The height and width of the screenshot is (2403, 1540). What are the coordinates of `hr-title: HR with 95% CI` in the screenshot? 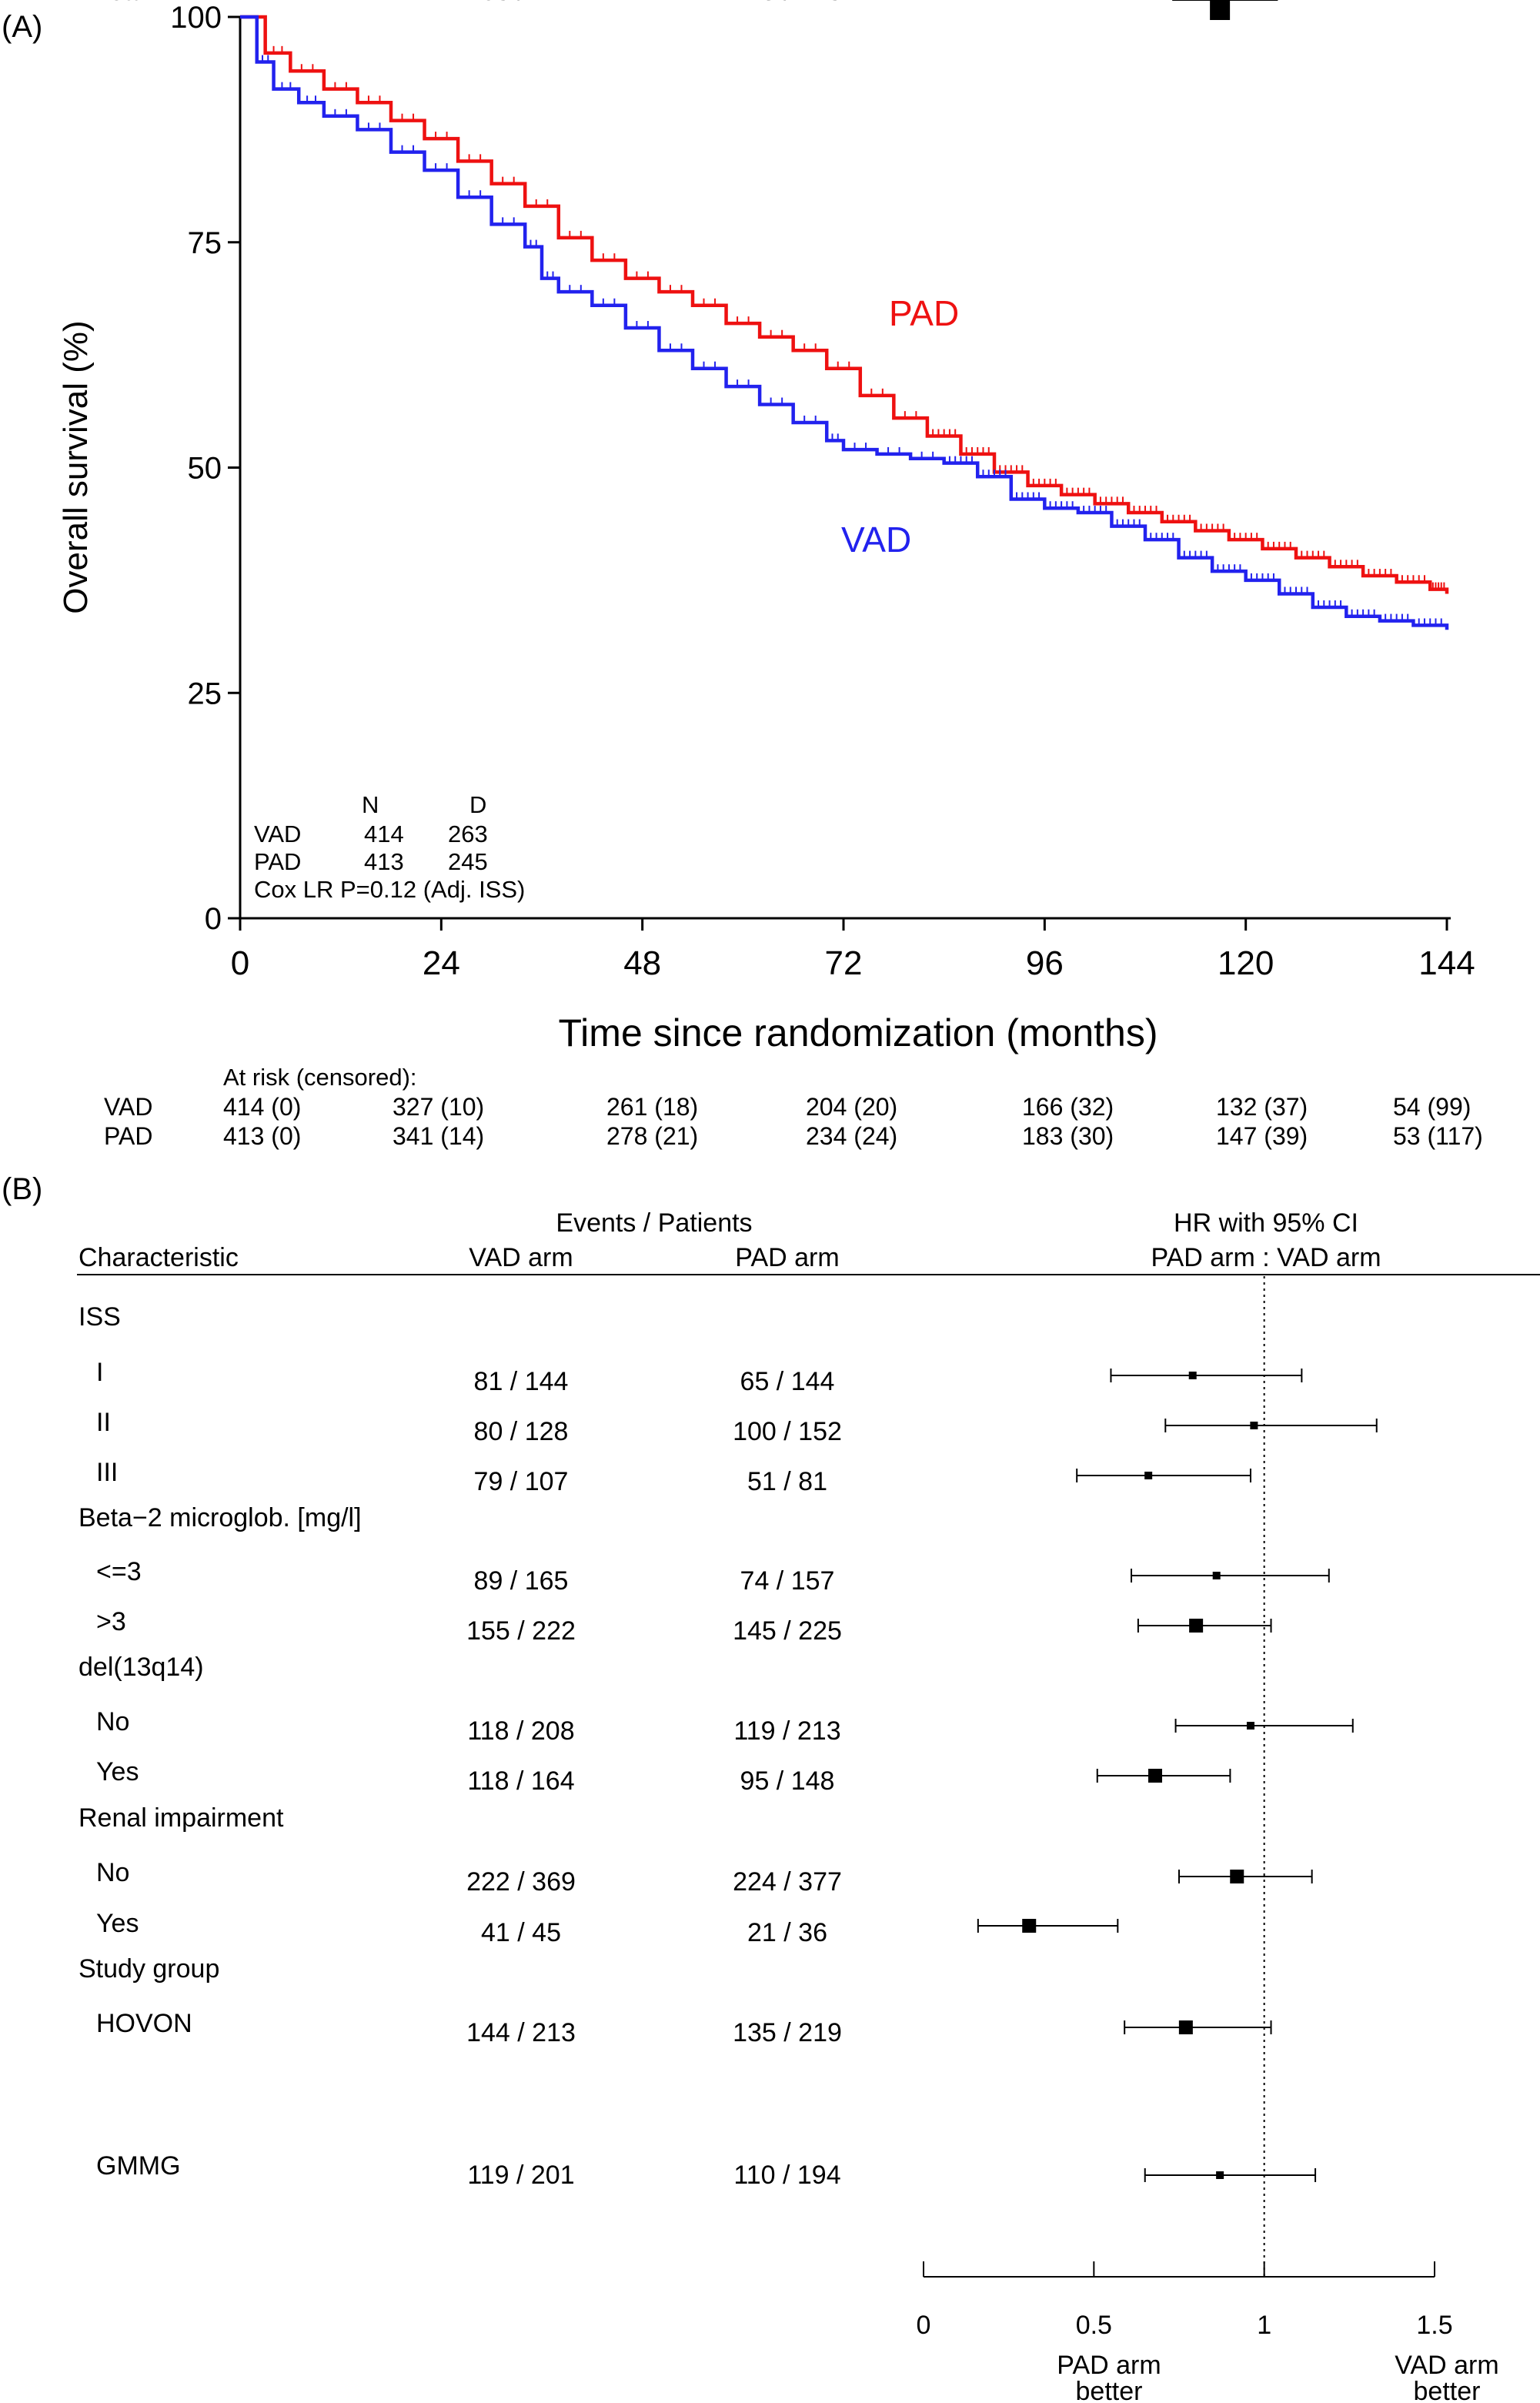 It's located at (1266, 1223).